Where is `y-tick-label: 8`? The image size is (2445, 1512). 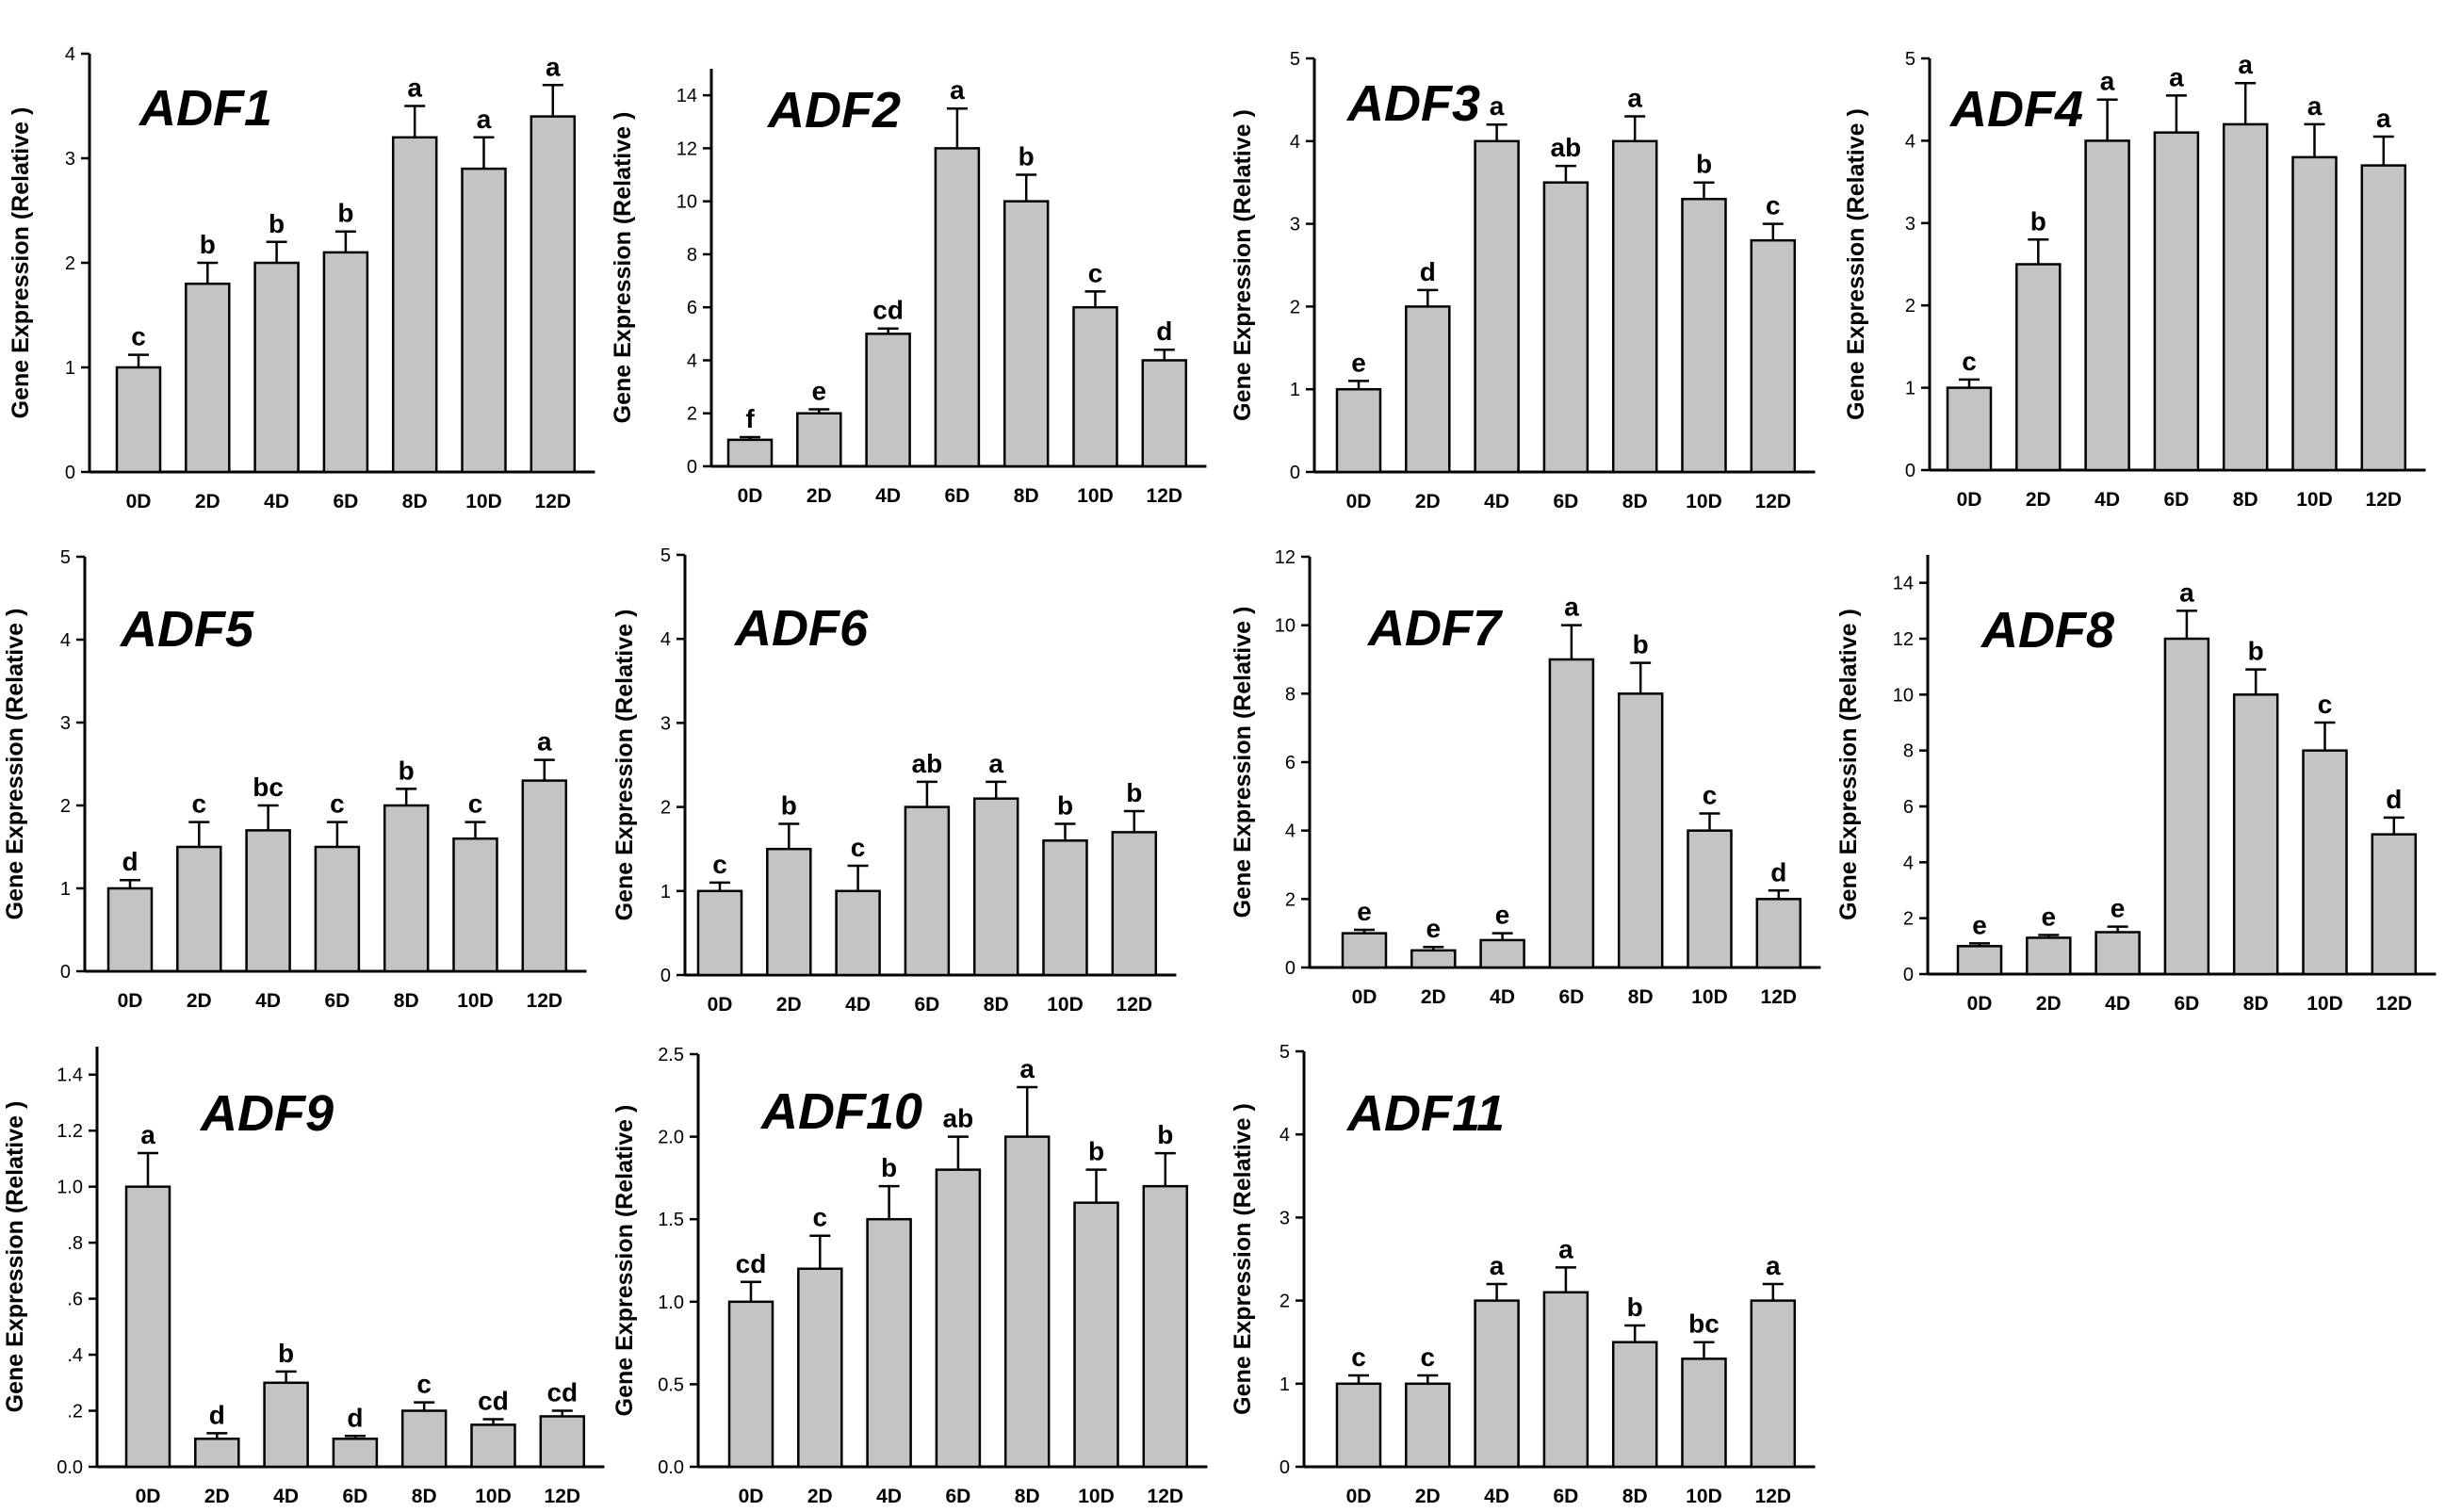 y-tick-label: 8 is located at coordinates (1291, 694).